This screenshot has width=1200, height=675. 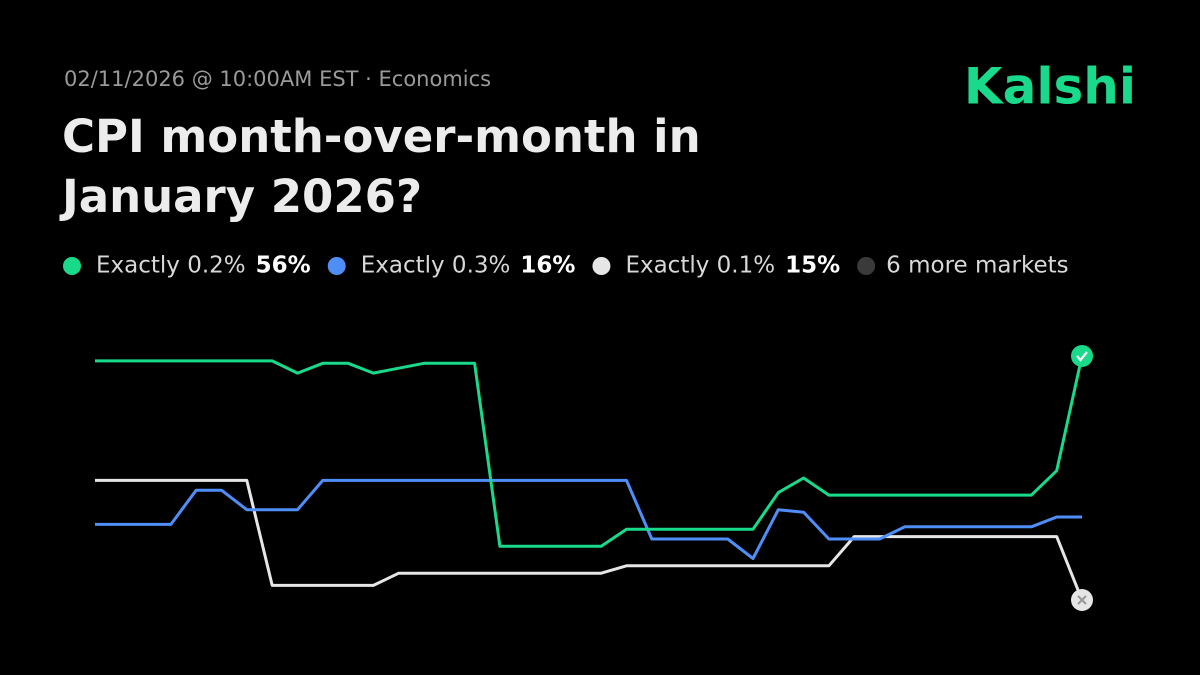 I want to click on legend-label: 6 more markets, so click(x=977, y=266).